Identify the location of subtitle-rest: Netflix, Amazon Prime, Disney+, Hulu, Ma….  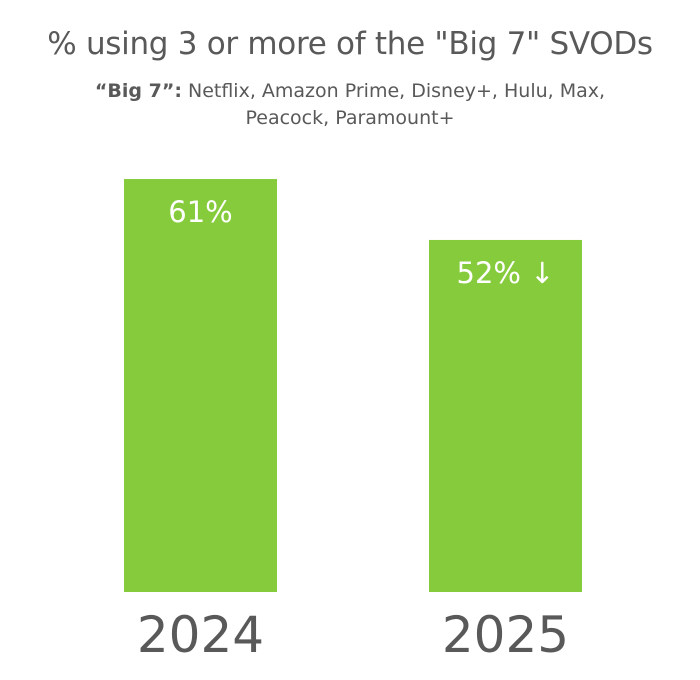
(393, 104).